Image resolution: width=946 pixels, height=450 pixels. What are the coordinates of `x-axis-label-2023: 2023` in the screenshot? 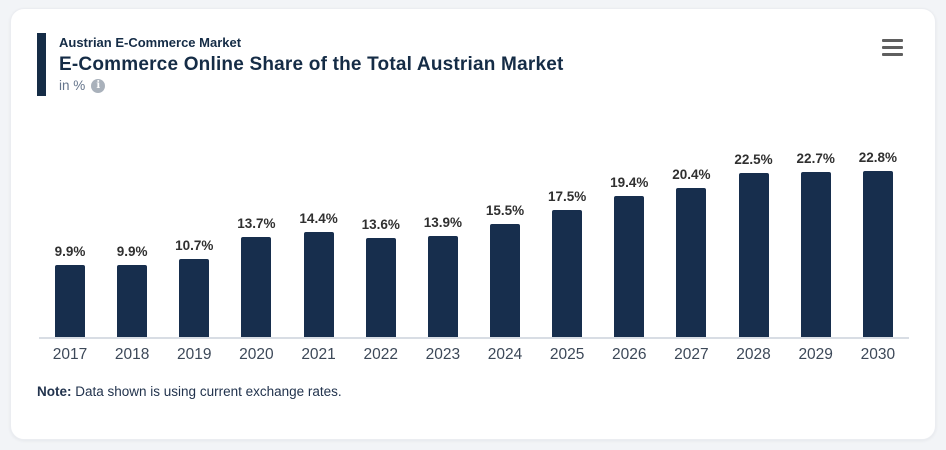 It's located at (443, 354).